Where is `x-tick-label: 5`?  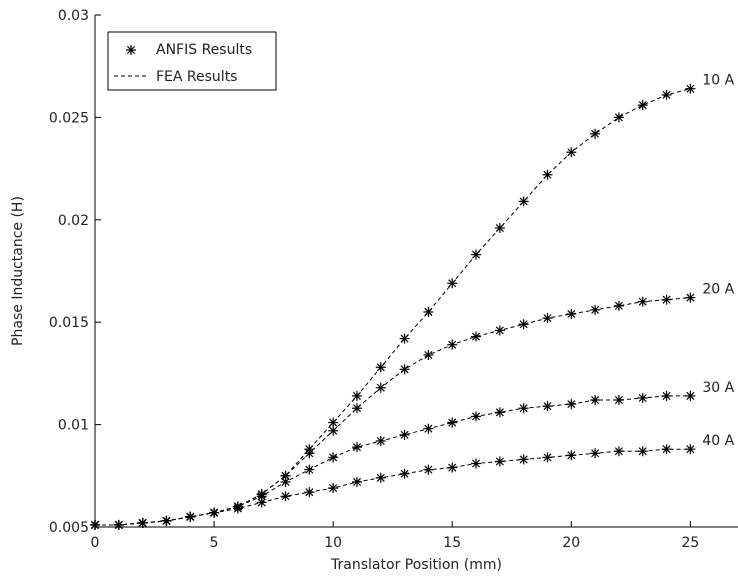 x-tick-label: 5 is located at coordinates (214, 543).